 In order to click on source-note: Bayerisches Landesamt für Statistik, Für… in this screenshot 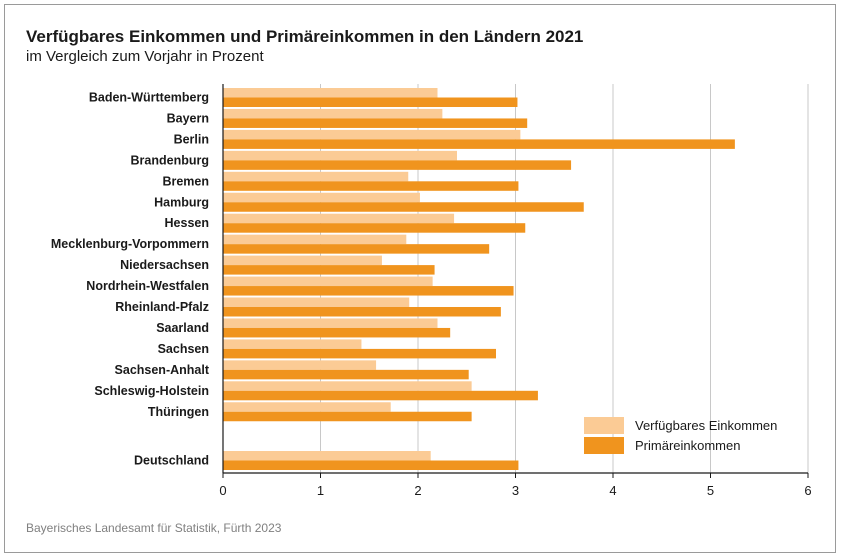, I will do `click(154, 528)`.